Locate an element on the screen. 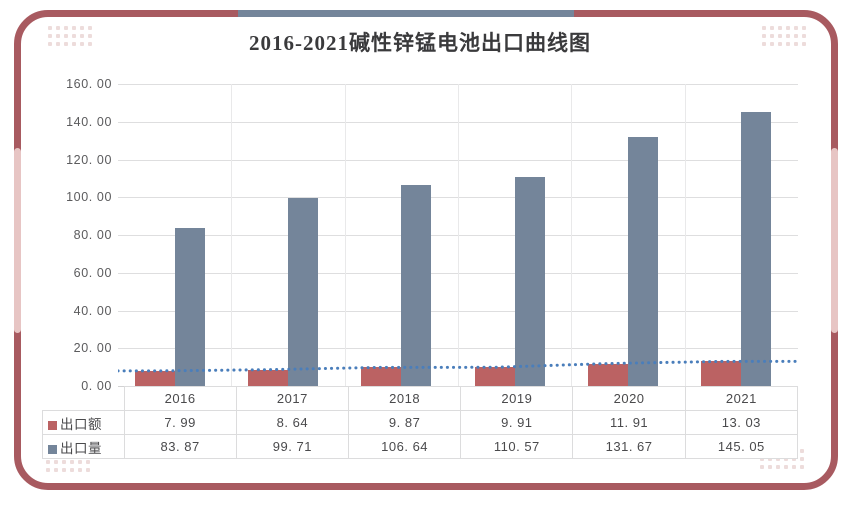 Image resolution: width=852 pixels, height=507 pixels. table-row: 出口额 7. 99 8. 64 9. 87 9. 91 11. 91 13. 03 is located at coordinates (420, 422).